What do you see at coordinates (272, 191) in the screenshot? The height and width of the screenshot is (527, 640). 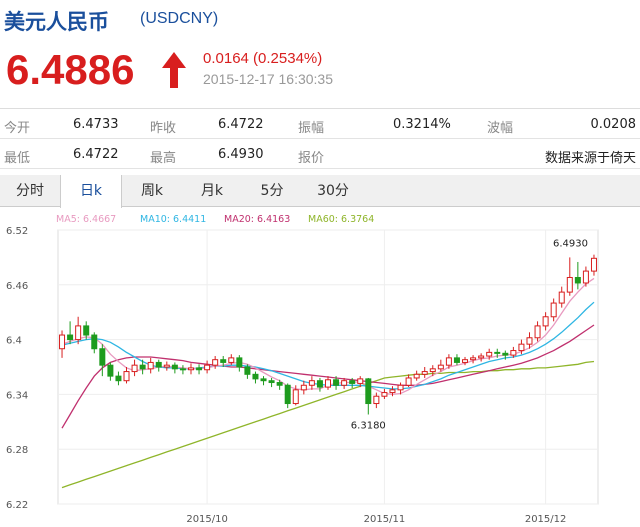 I see `tab-5min: 5分` at bounding box center [272, 191].